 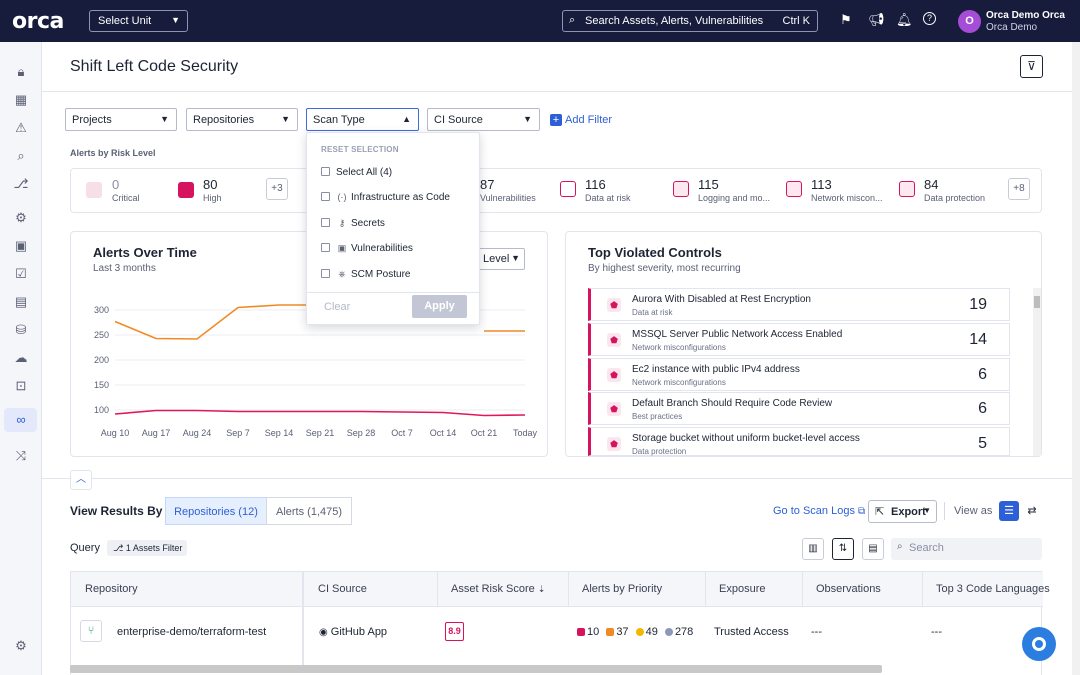 I want to click on observations-value: ---, so click(x=816, y=632).